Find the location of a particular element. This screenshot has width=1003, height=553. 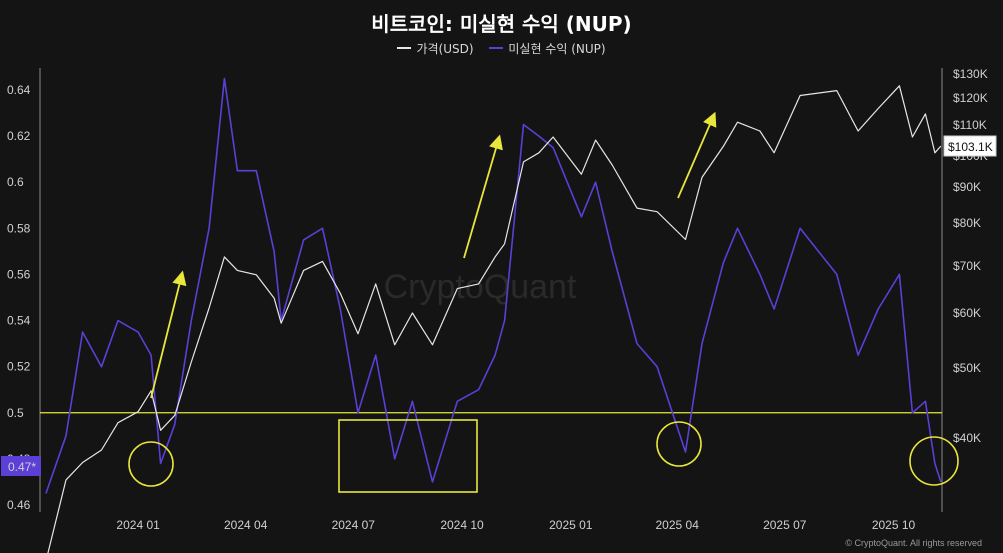

y-right-tick-label: $90K is located at coordinates (967, 187).